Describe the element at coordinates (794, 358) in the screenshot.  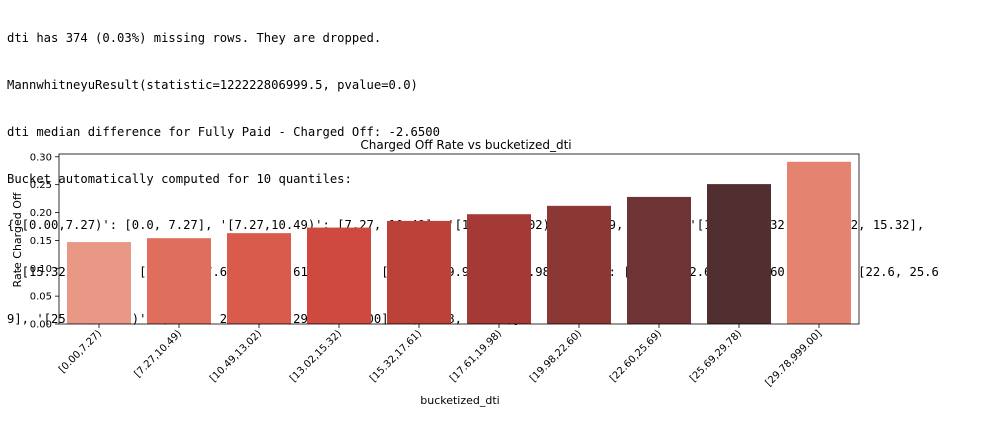
I see `x-tick-label: [29.78,999.00]` at that location.